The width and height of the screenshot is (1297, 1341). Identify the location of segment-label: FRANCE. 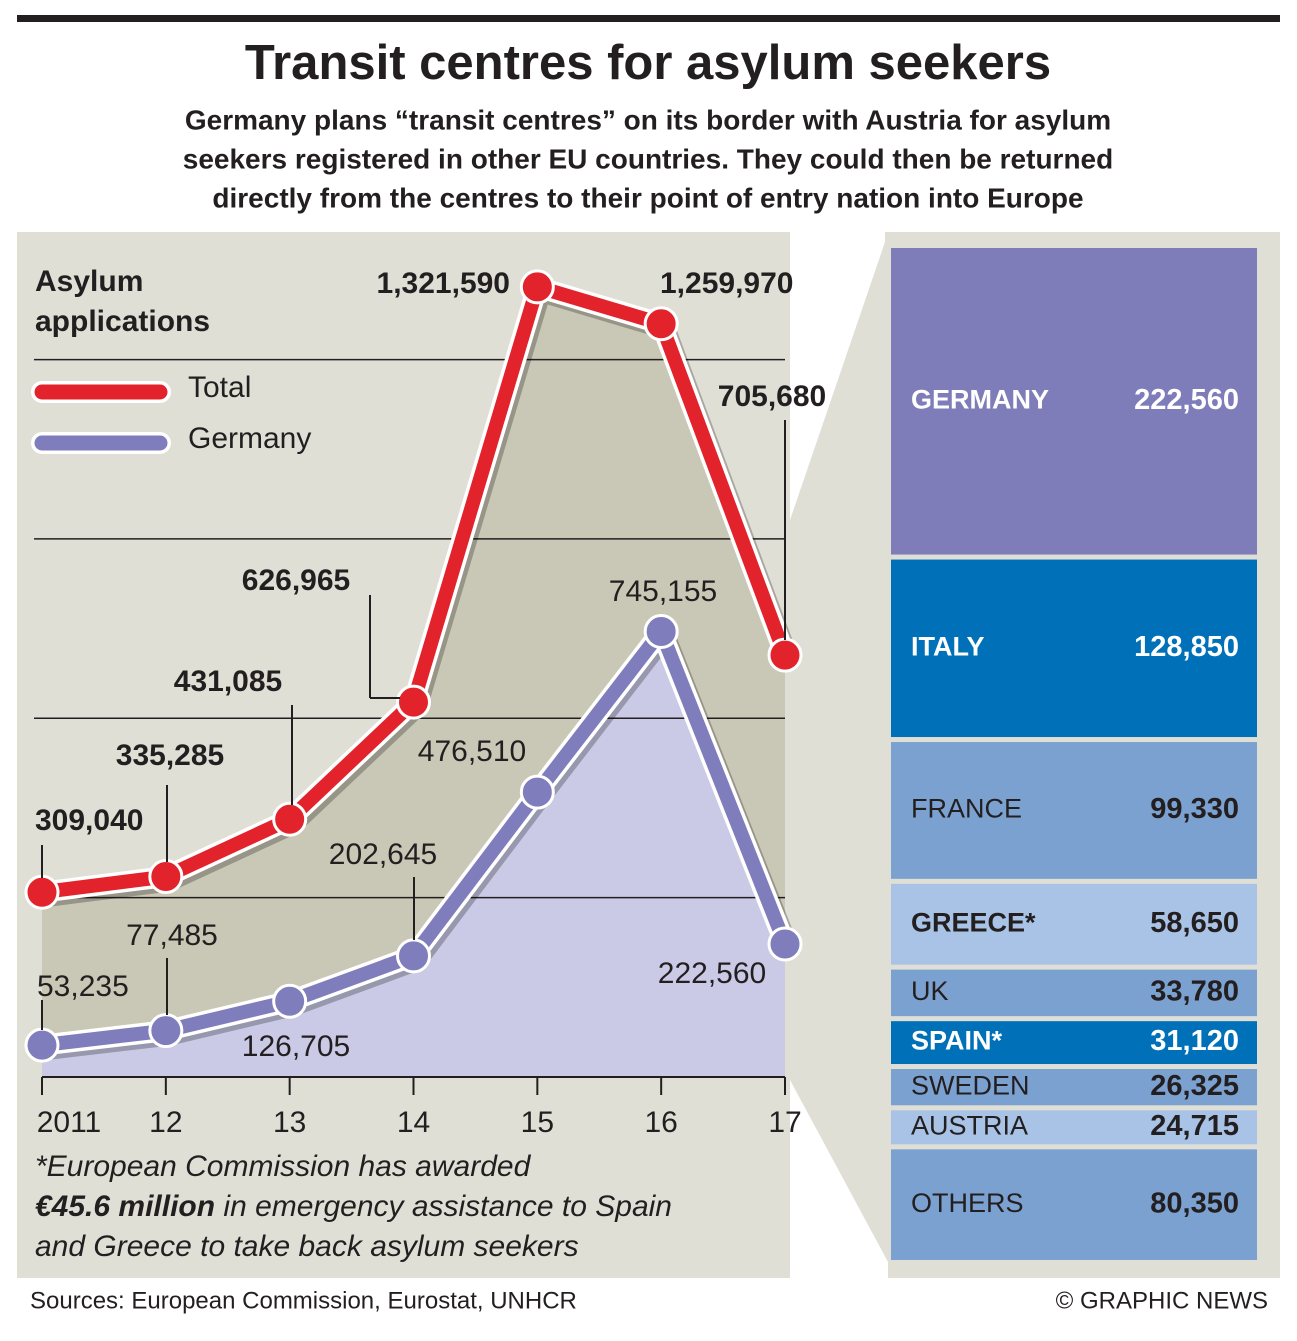
(966, 809).